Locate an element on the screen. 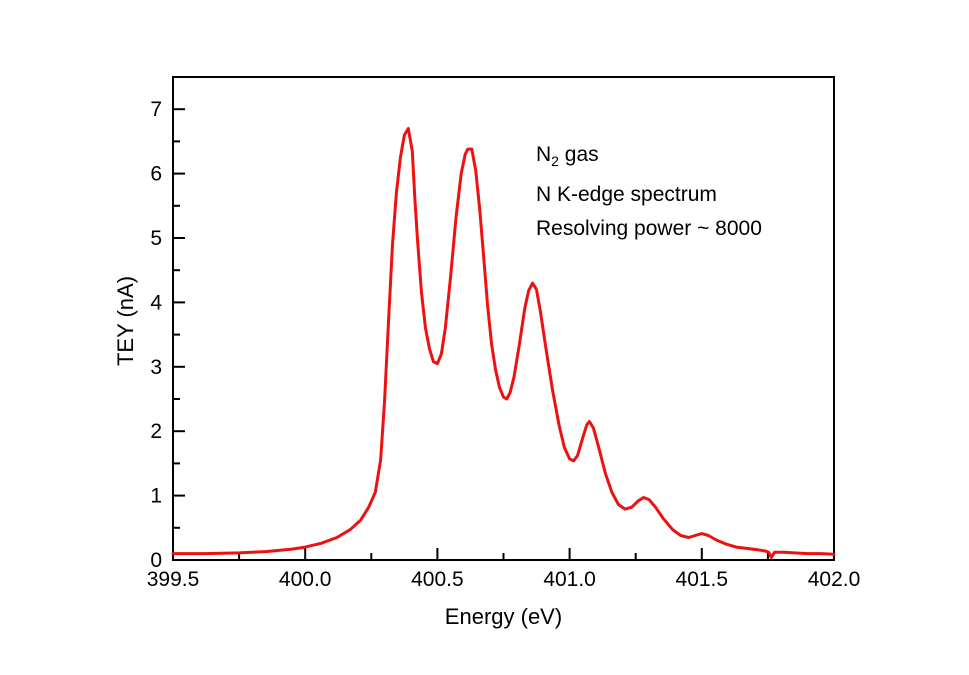 The width and height of the screenshot is (969, 675). y-tick-label: 7 is located at coordinates (156, 109).